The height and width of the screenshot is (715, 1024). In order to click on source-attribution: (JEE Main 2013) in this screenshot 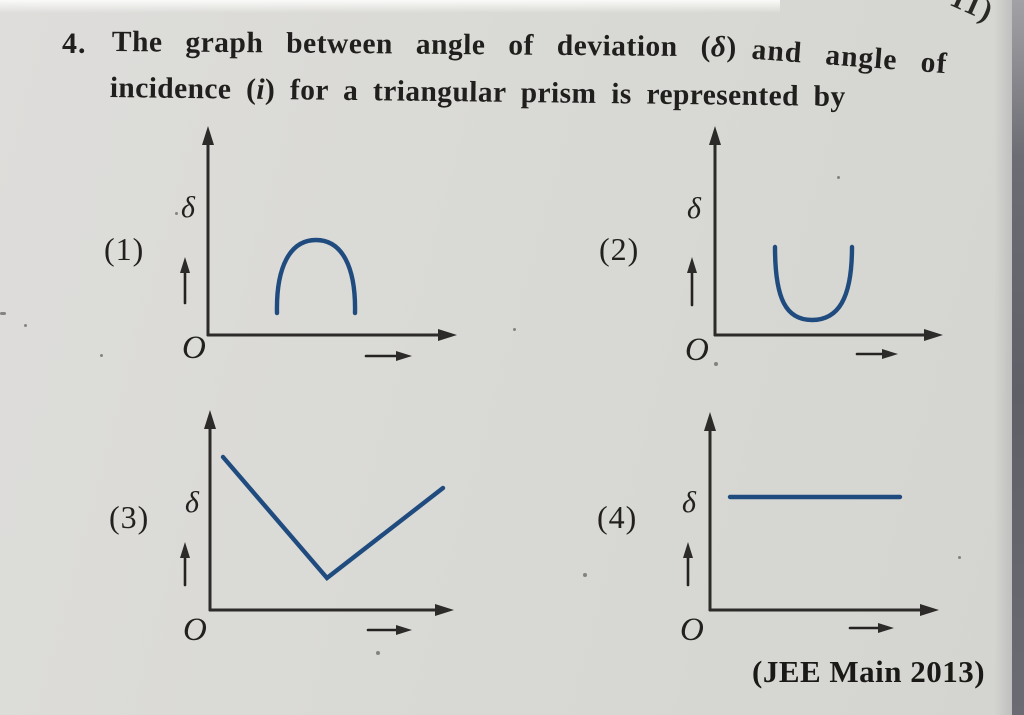, I will do `click(869, 671)`.